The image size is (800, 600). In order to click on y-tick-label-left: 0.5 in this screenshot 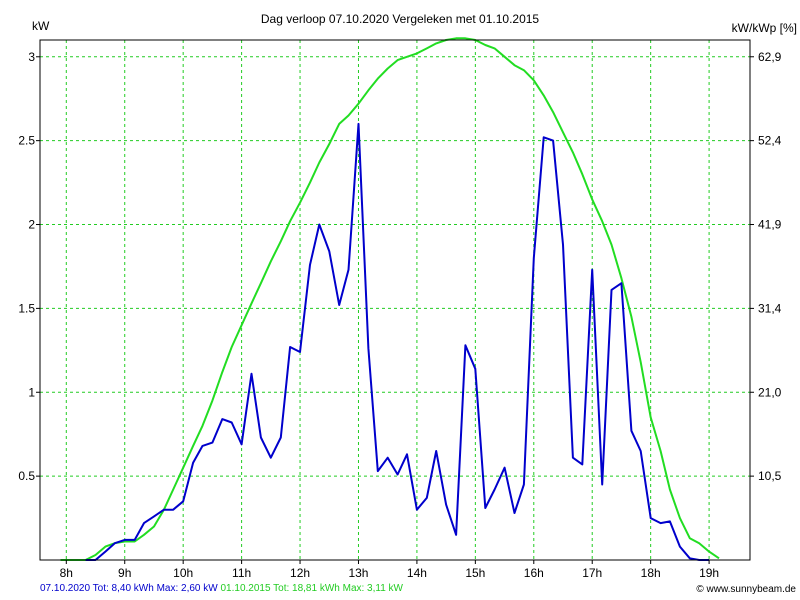, I will do `click(26, 476)`.